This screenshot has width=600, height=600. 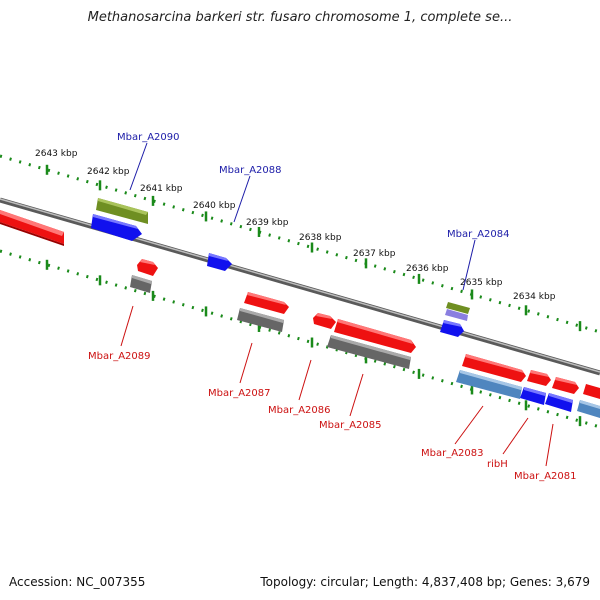 I want to click on gene-red-left-edge, so click(x=32, y=228).